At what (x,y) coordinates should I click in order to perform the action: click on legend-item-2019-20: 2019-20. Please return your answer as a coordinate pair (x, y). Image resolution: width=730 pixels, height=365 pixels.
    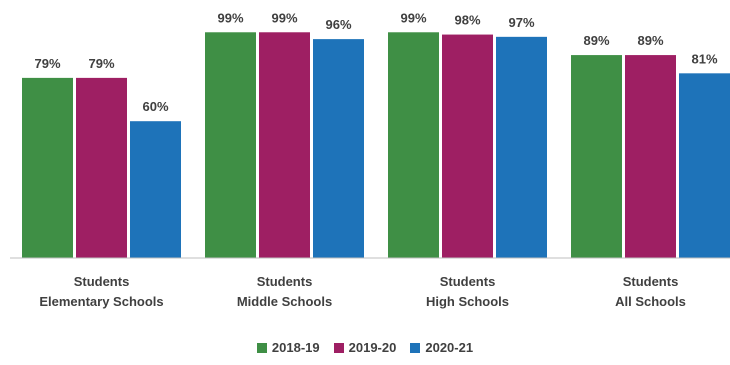
    Looking at the image, I should click on (365, 347).